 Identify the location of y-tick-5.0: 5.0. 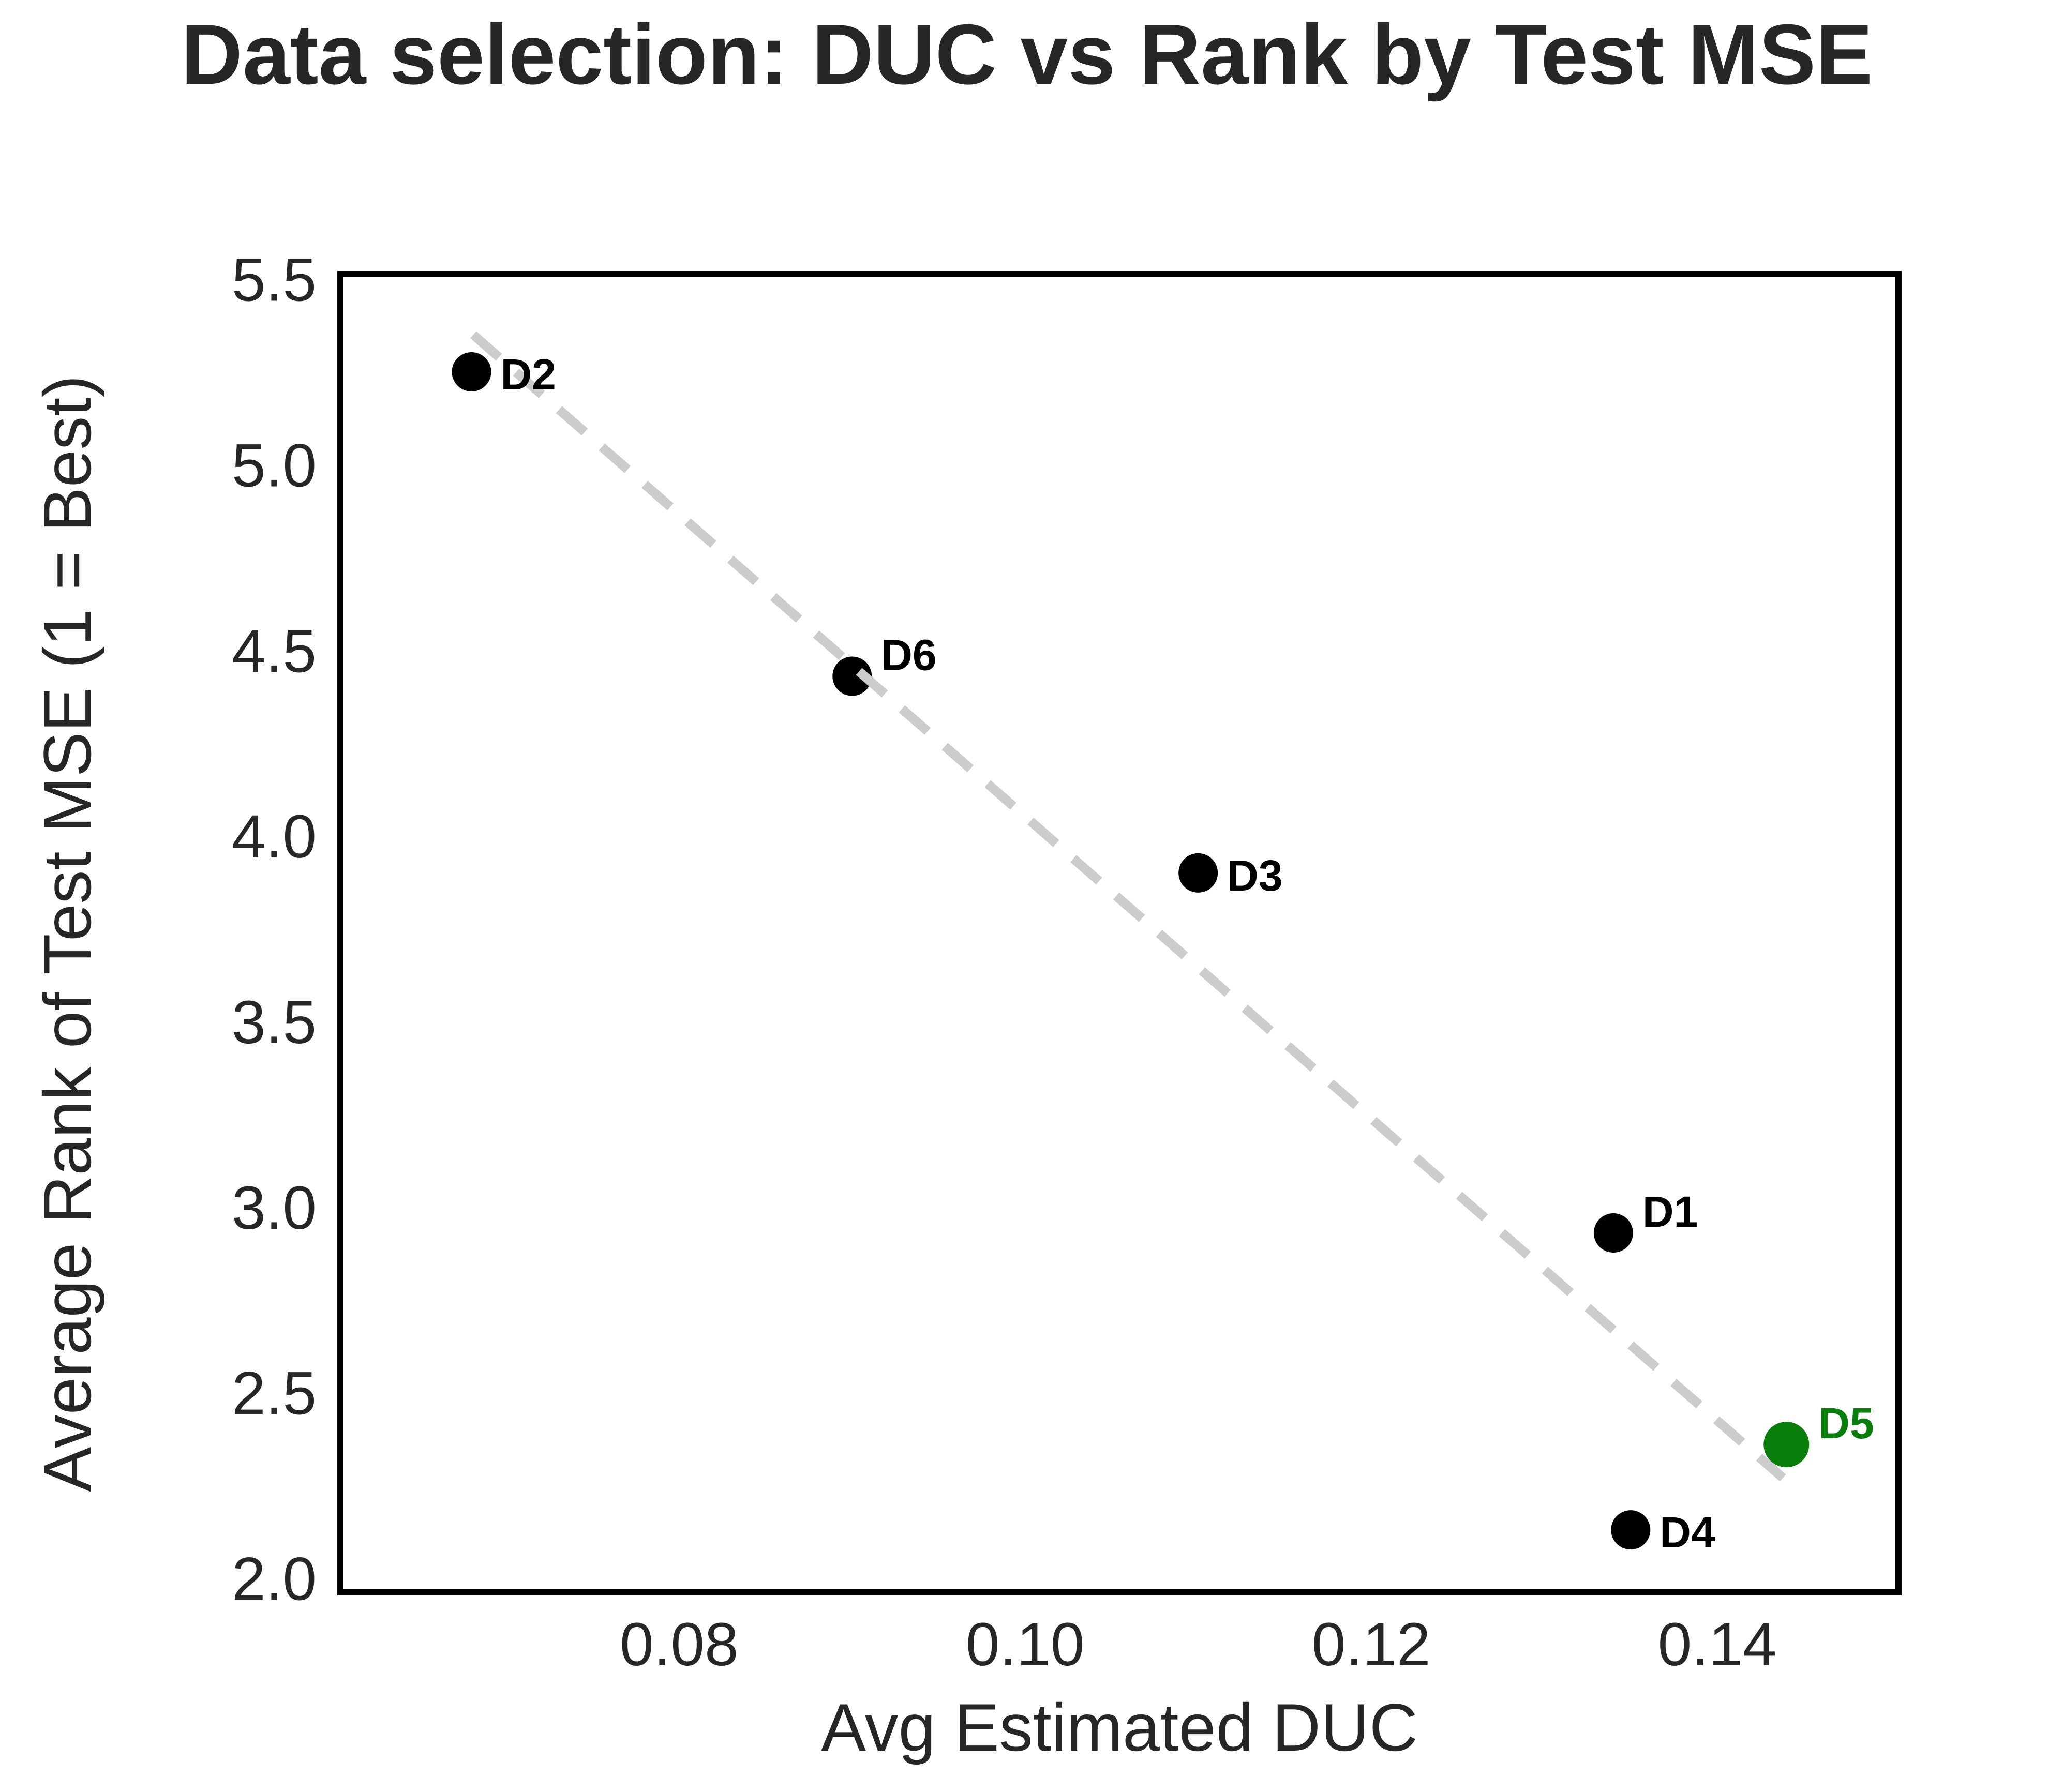
(274, 465).